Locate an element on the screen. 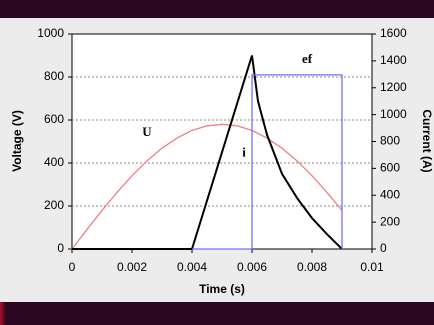 Image resolution: width=434 pixels, height=325 pixels. y2-tick-label: 1600 is located at coordinates (393, 33).